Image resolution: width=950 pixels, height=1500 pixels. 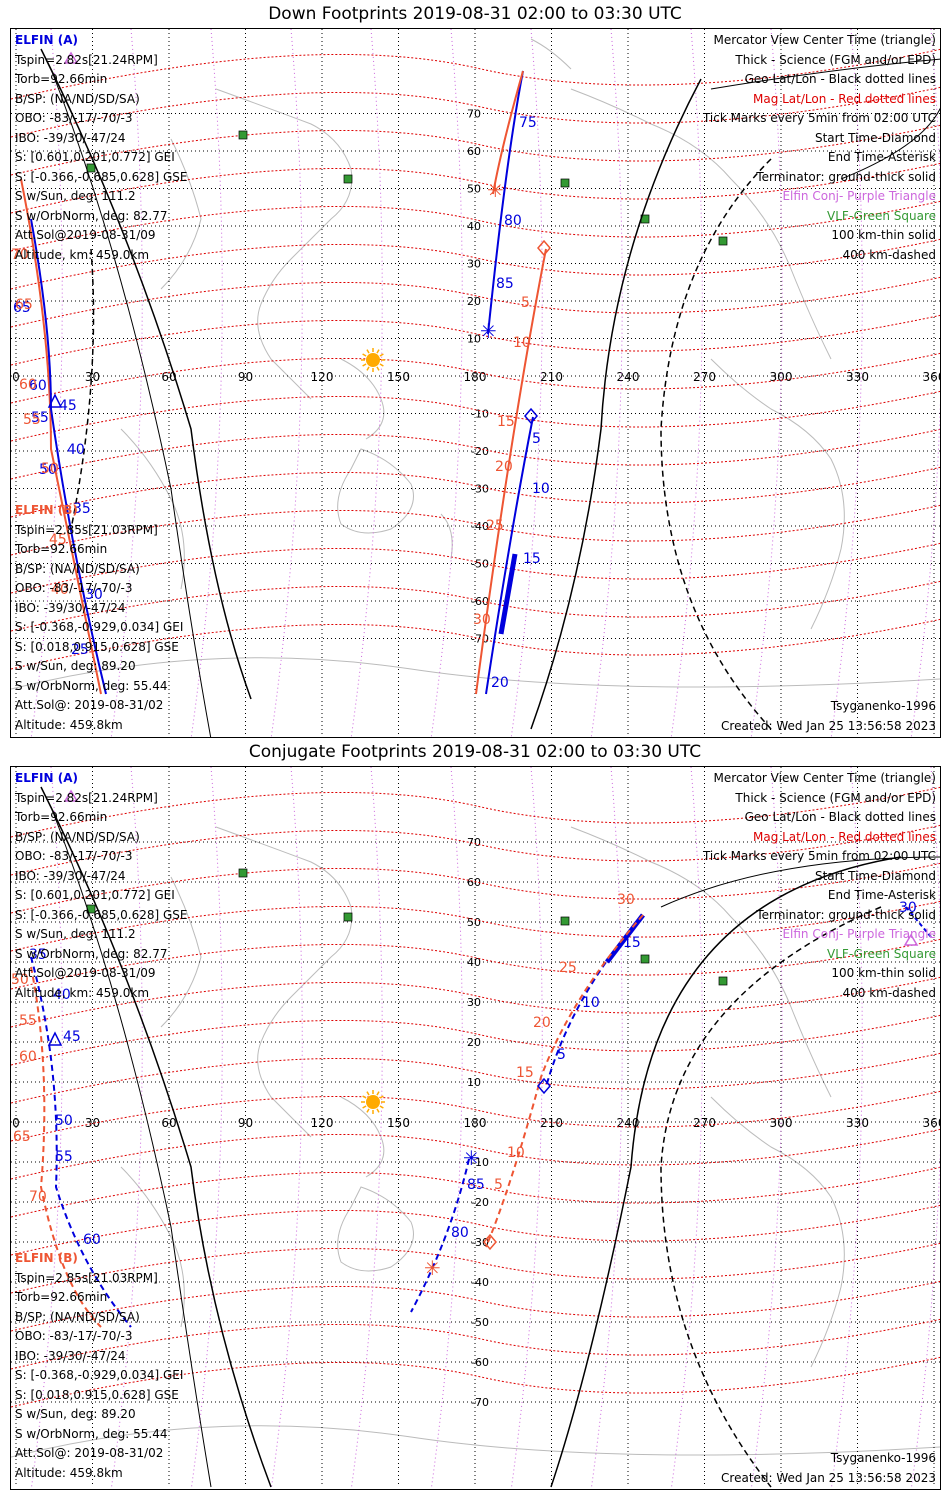 What do you see at coordinates (846, 176) in the screenshot?
I see `legend-terminator: Terminator: ground-thick solid` at bounding box center [846, 176].